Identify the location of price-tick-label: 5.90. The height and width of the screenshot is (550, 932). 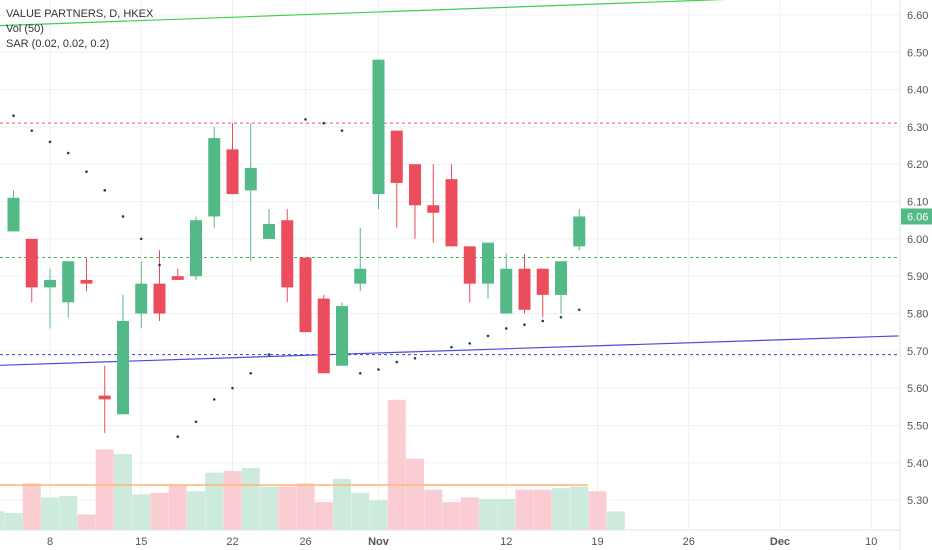
(917, 277).